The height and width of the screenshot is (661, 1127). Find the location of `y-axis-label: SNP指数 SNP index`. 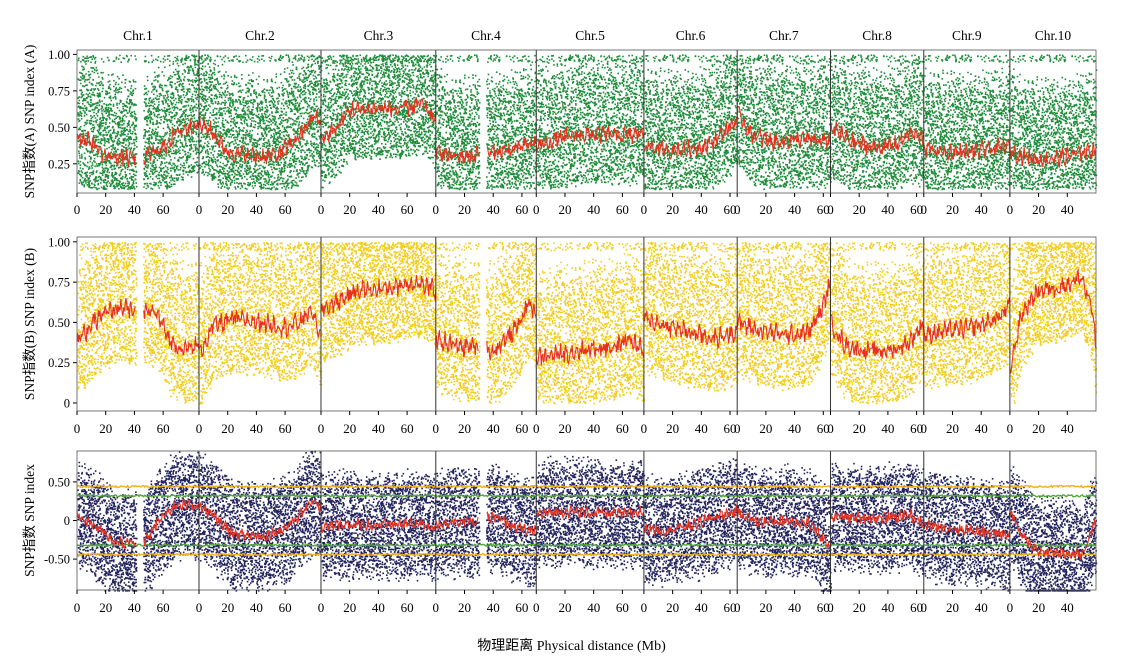

y-axis-label: SNP指数 SNP index is located at coordinates (29, 520).